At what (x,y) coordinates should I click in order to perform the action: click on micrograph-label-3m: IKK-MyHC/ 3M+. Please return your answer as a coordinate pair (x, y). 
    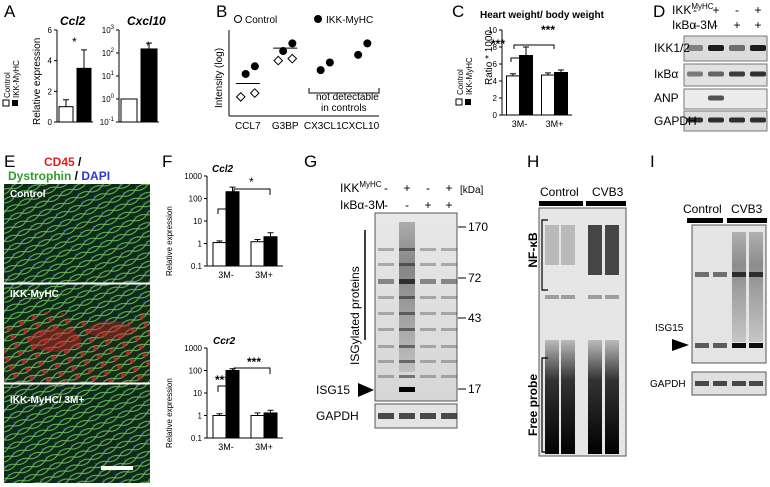
    Looking at the image, I should click on (47, 400).